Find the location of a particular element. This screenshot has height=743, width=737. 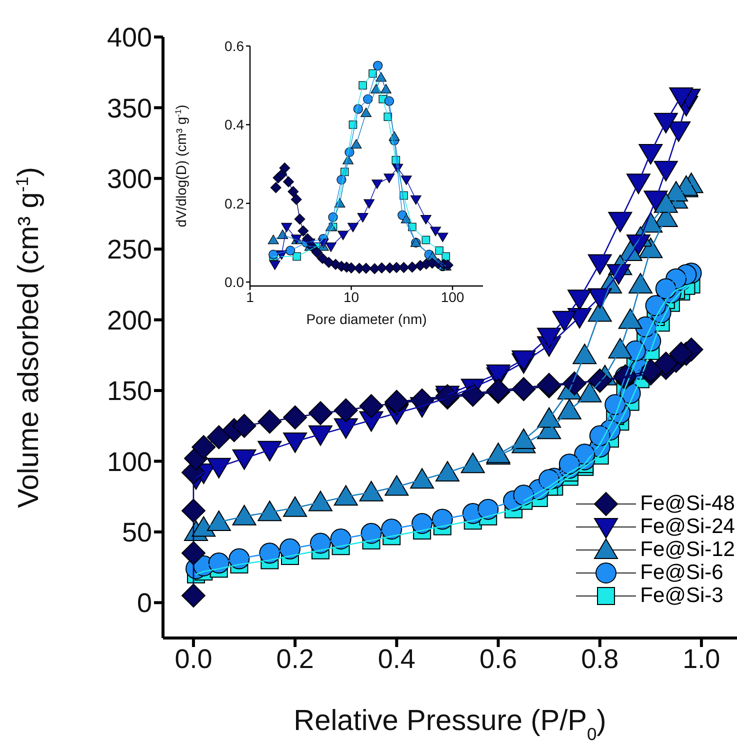

y-tick-label: 50 is located at coordinates (137, 533).